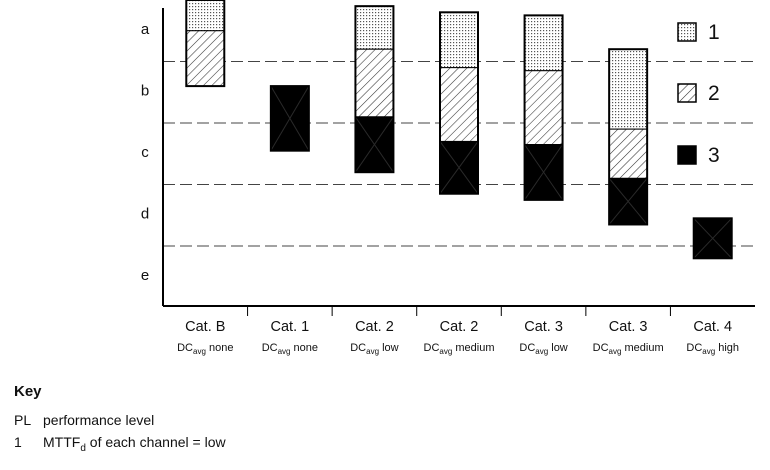  What do you see at coordinates (290, 327) in the screenshot?
I see `category-label: Cat. 1` at bounding box center [290, 327].